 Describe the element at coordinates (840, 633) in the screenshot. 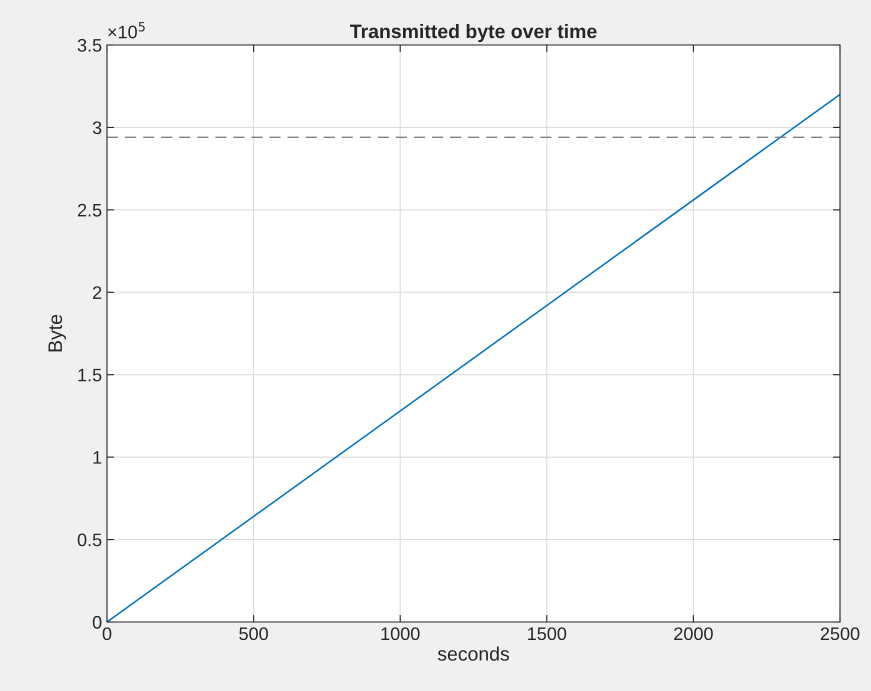

I see `x-tick-label: 2500` at that location.